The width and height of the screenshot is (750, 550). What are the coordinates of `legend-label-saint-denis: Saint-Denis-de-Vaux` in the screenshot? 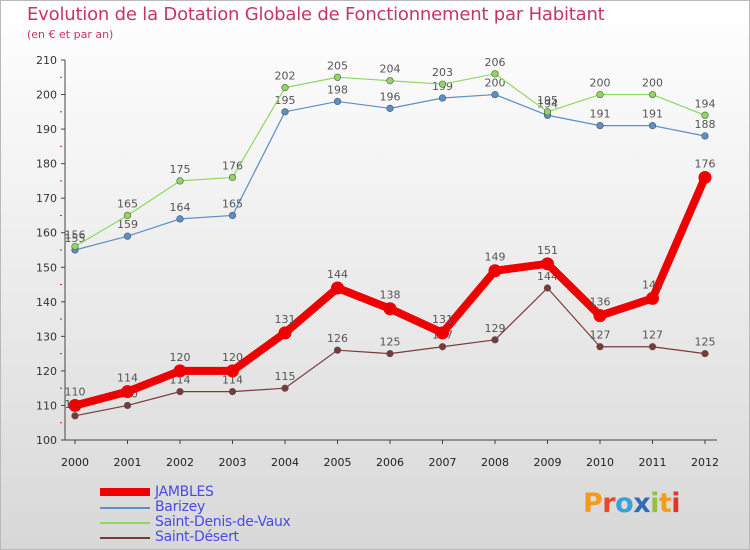 It's located at (223, 522).